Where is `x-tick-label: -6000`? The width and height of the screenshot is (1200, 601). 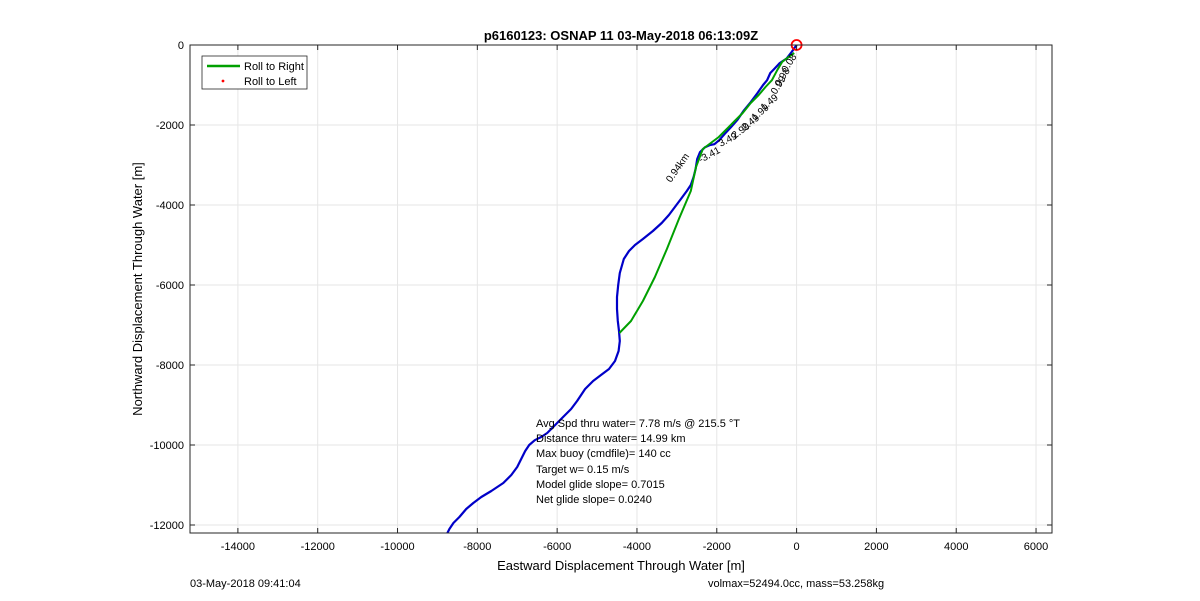 x-tick-label: -6000 is located at coordinates (557, 547).